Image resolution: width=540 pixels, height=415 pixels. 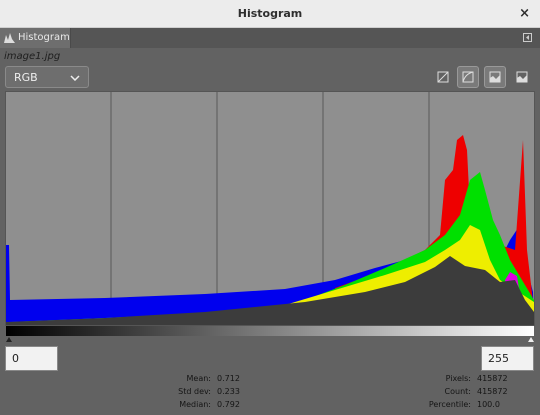 What do you see at coordinates (522, 77) in the screenshot?
I see `separate-button` at bounding box center [522, 77].